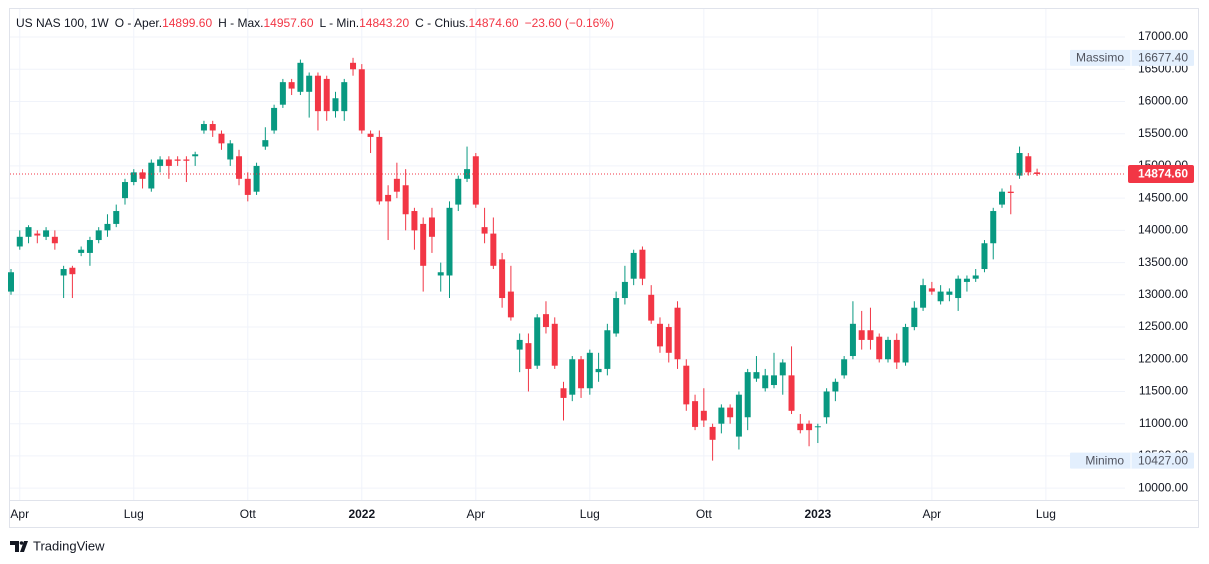 This screenshot has height=564, width=1209. Describe the element at coordinates (1104, 460) in the screenshot. I see `annotation-text: Minimo` at that location.